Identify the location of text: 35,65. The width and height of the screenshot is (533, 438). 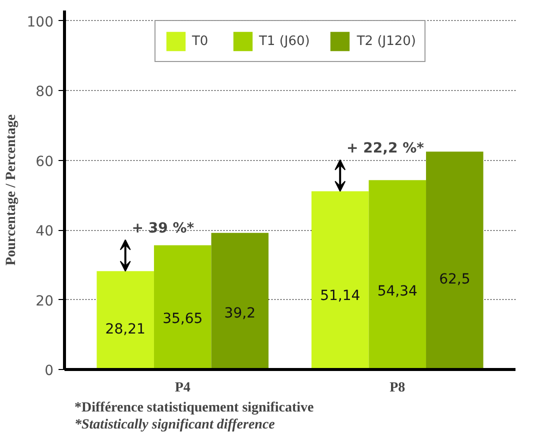
(182, 318).